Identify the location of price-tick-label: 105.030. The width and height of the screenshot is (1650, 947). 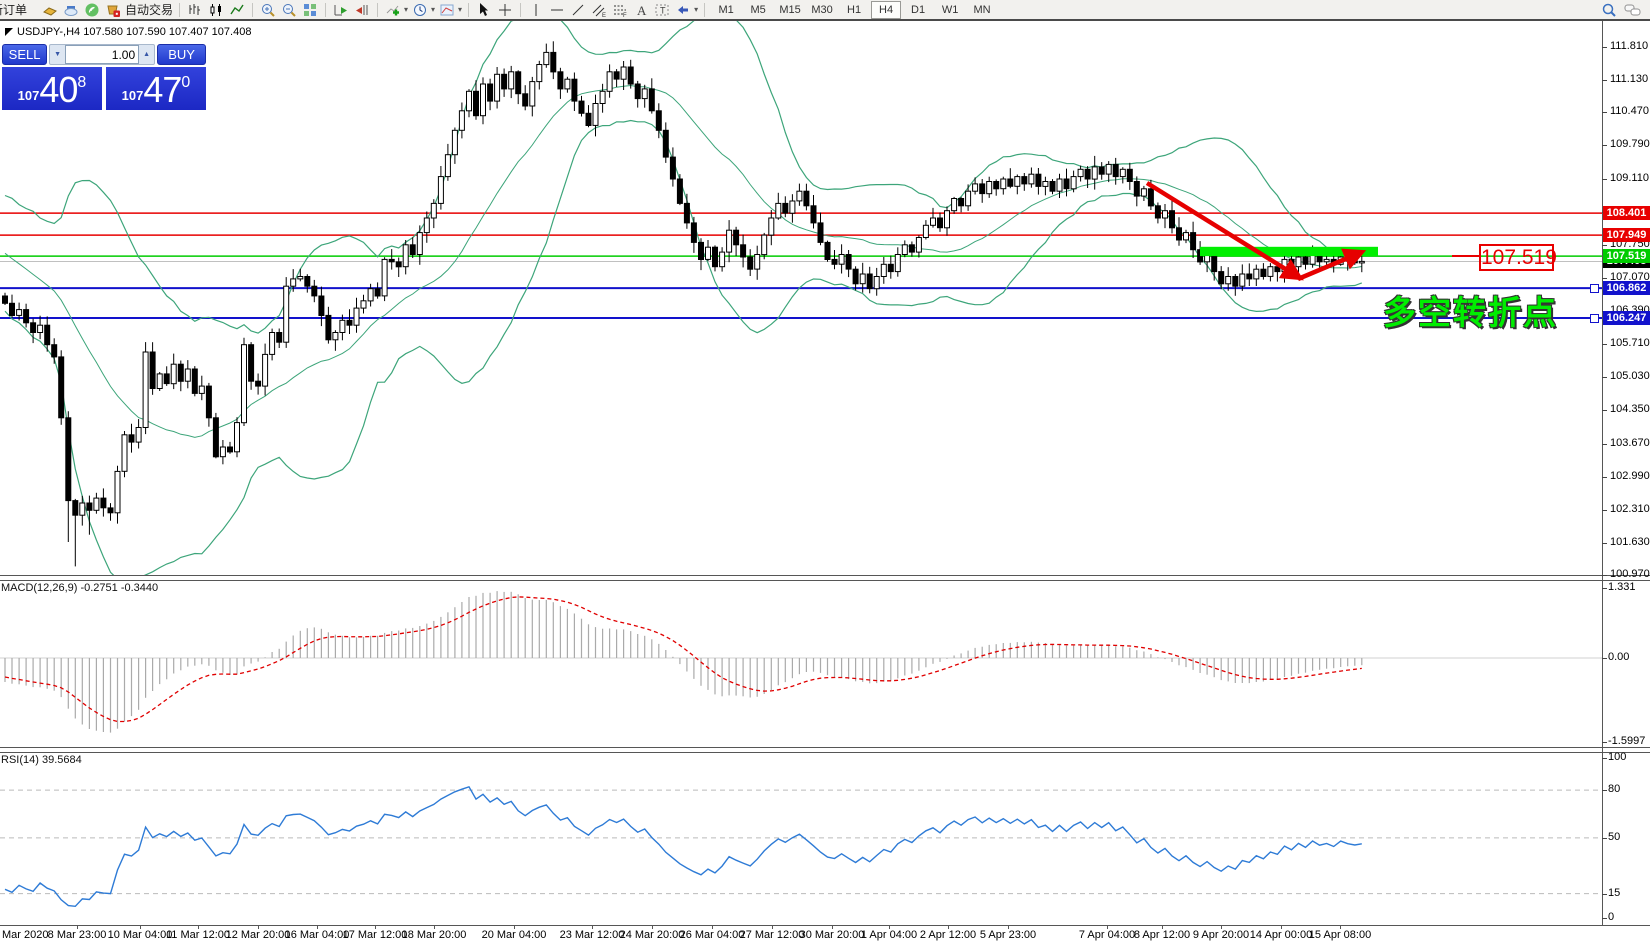
(1630, 376).